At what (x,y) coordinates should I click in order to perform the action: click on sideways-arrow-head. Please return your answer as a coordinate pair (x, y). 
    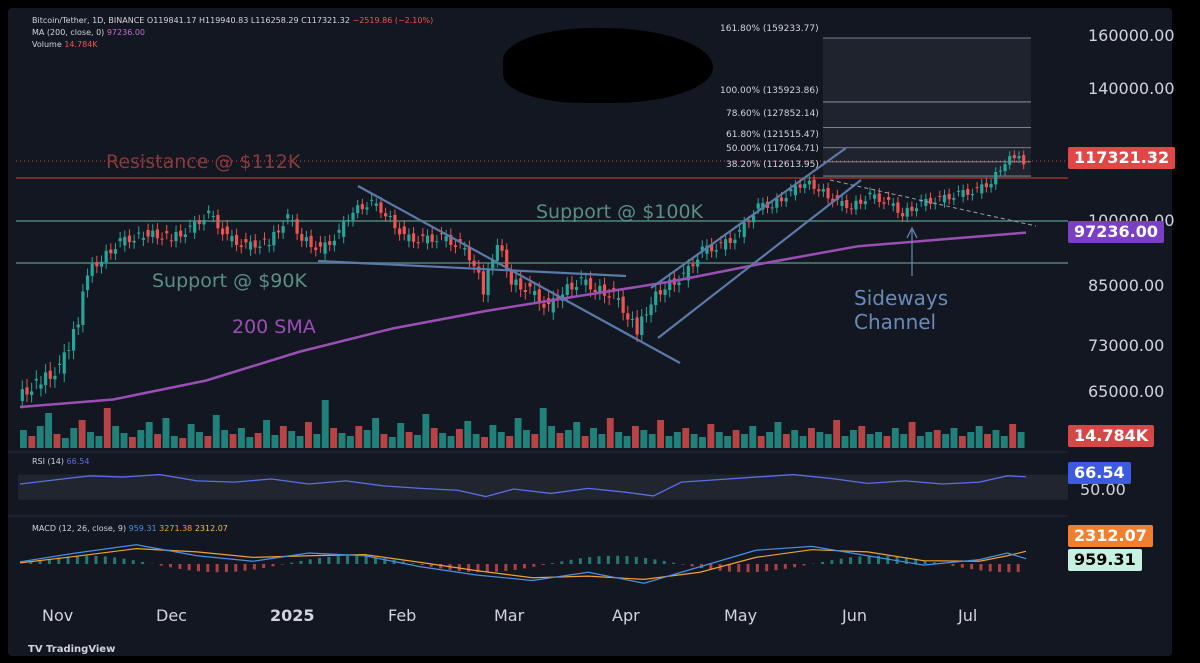
    Looking at the image, I should click on (912, 232).